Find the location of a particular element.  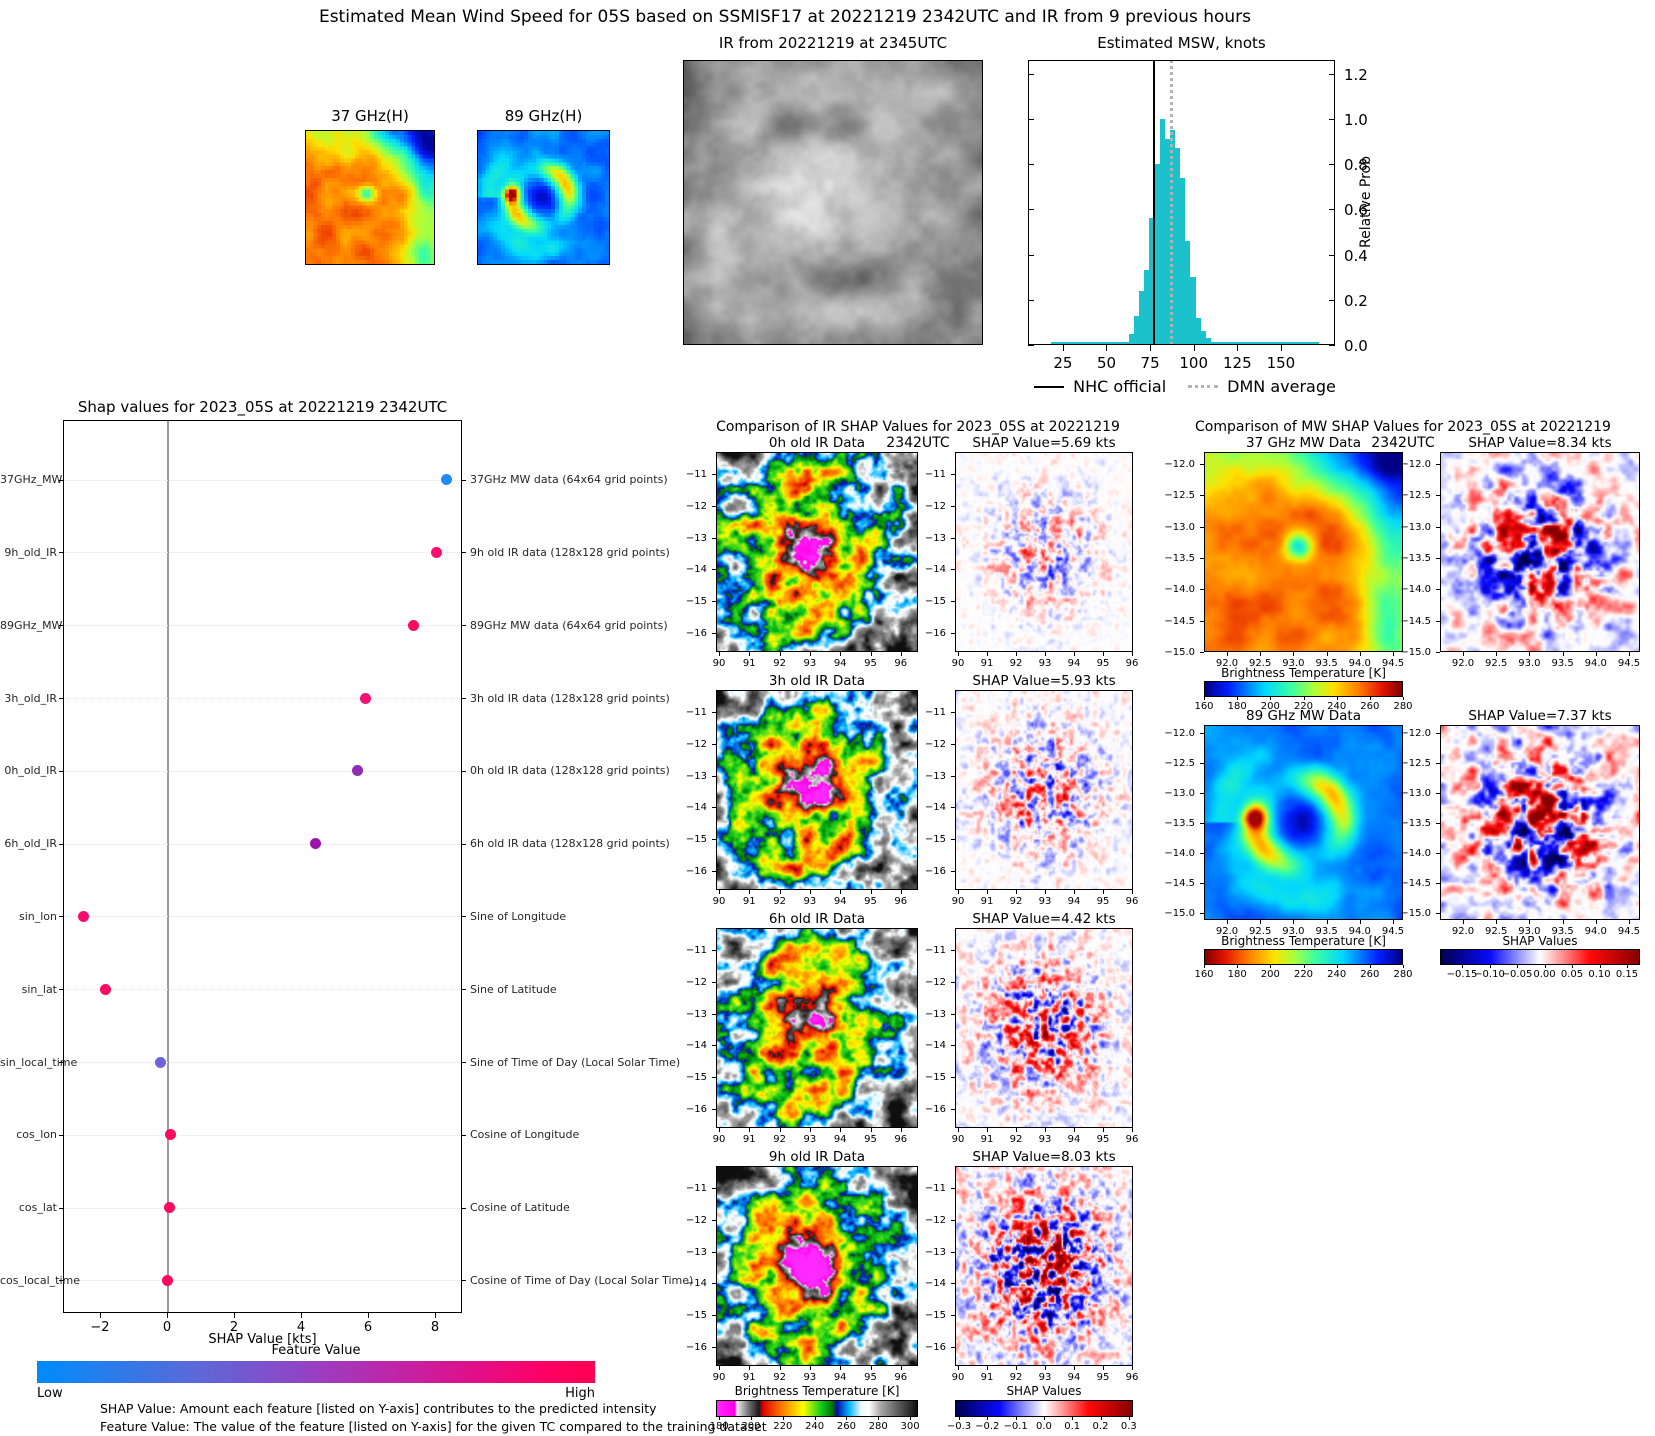

hist-legend: NHC official DMN average is located at coordinates (1185, 386).